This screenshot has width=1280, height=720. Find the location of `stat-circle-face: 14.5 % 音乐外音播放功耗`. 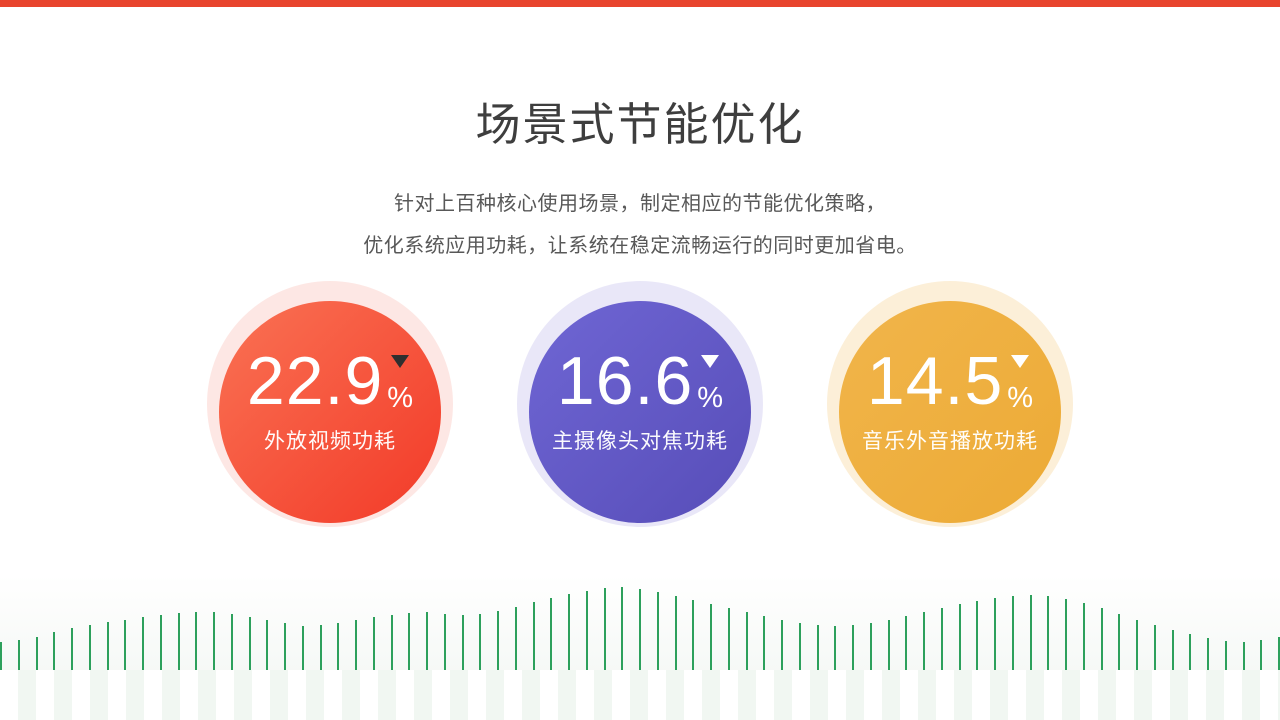

stat-circle-face: 14.5 % 音乐外音播放功耗 is located at coordinates (950, 412).